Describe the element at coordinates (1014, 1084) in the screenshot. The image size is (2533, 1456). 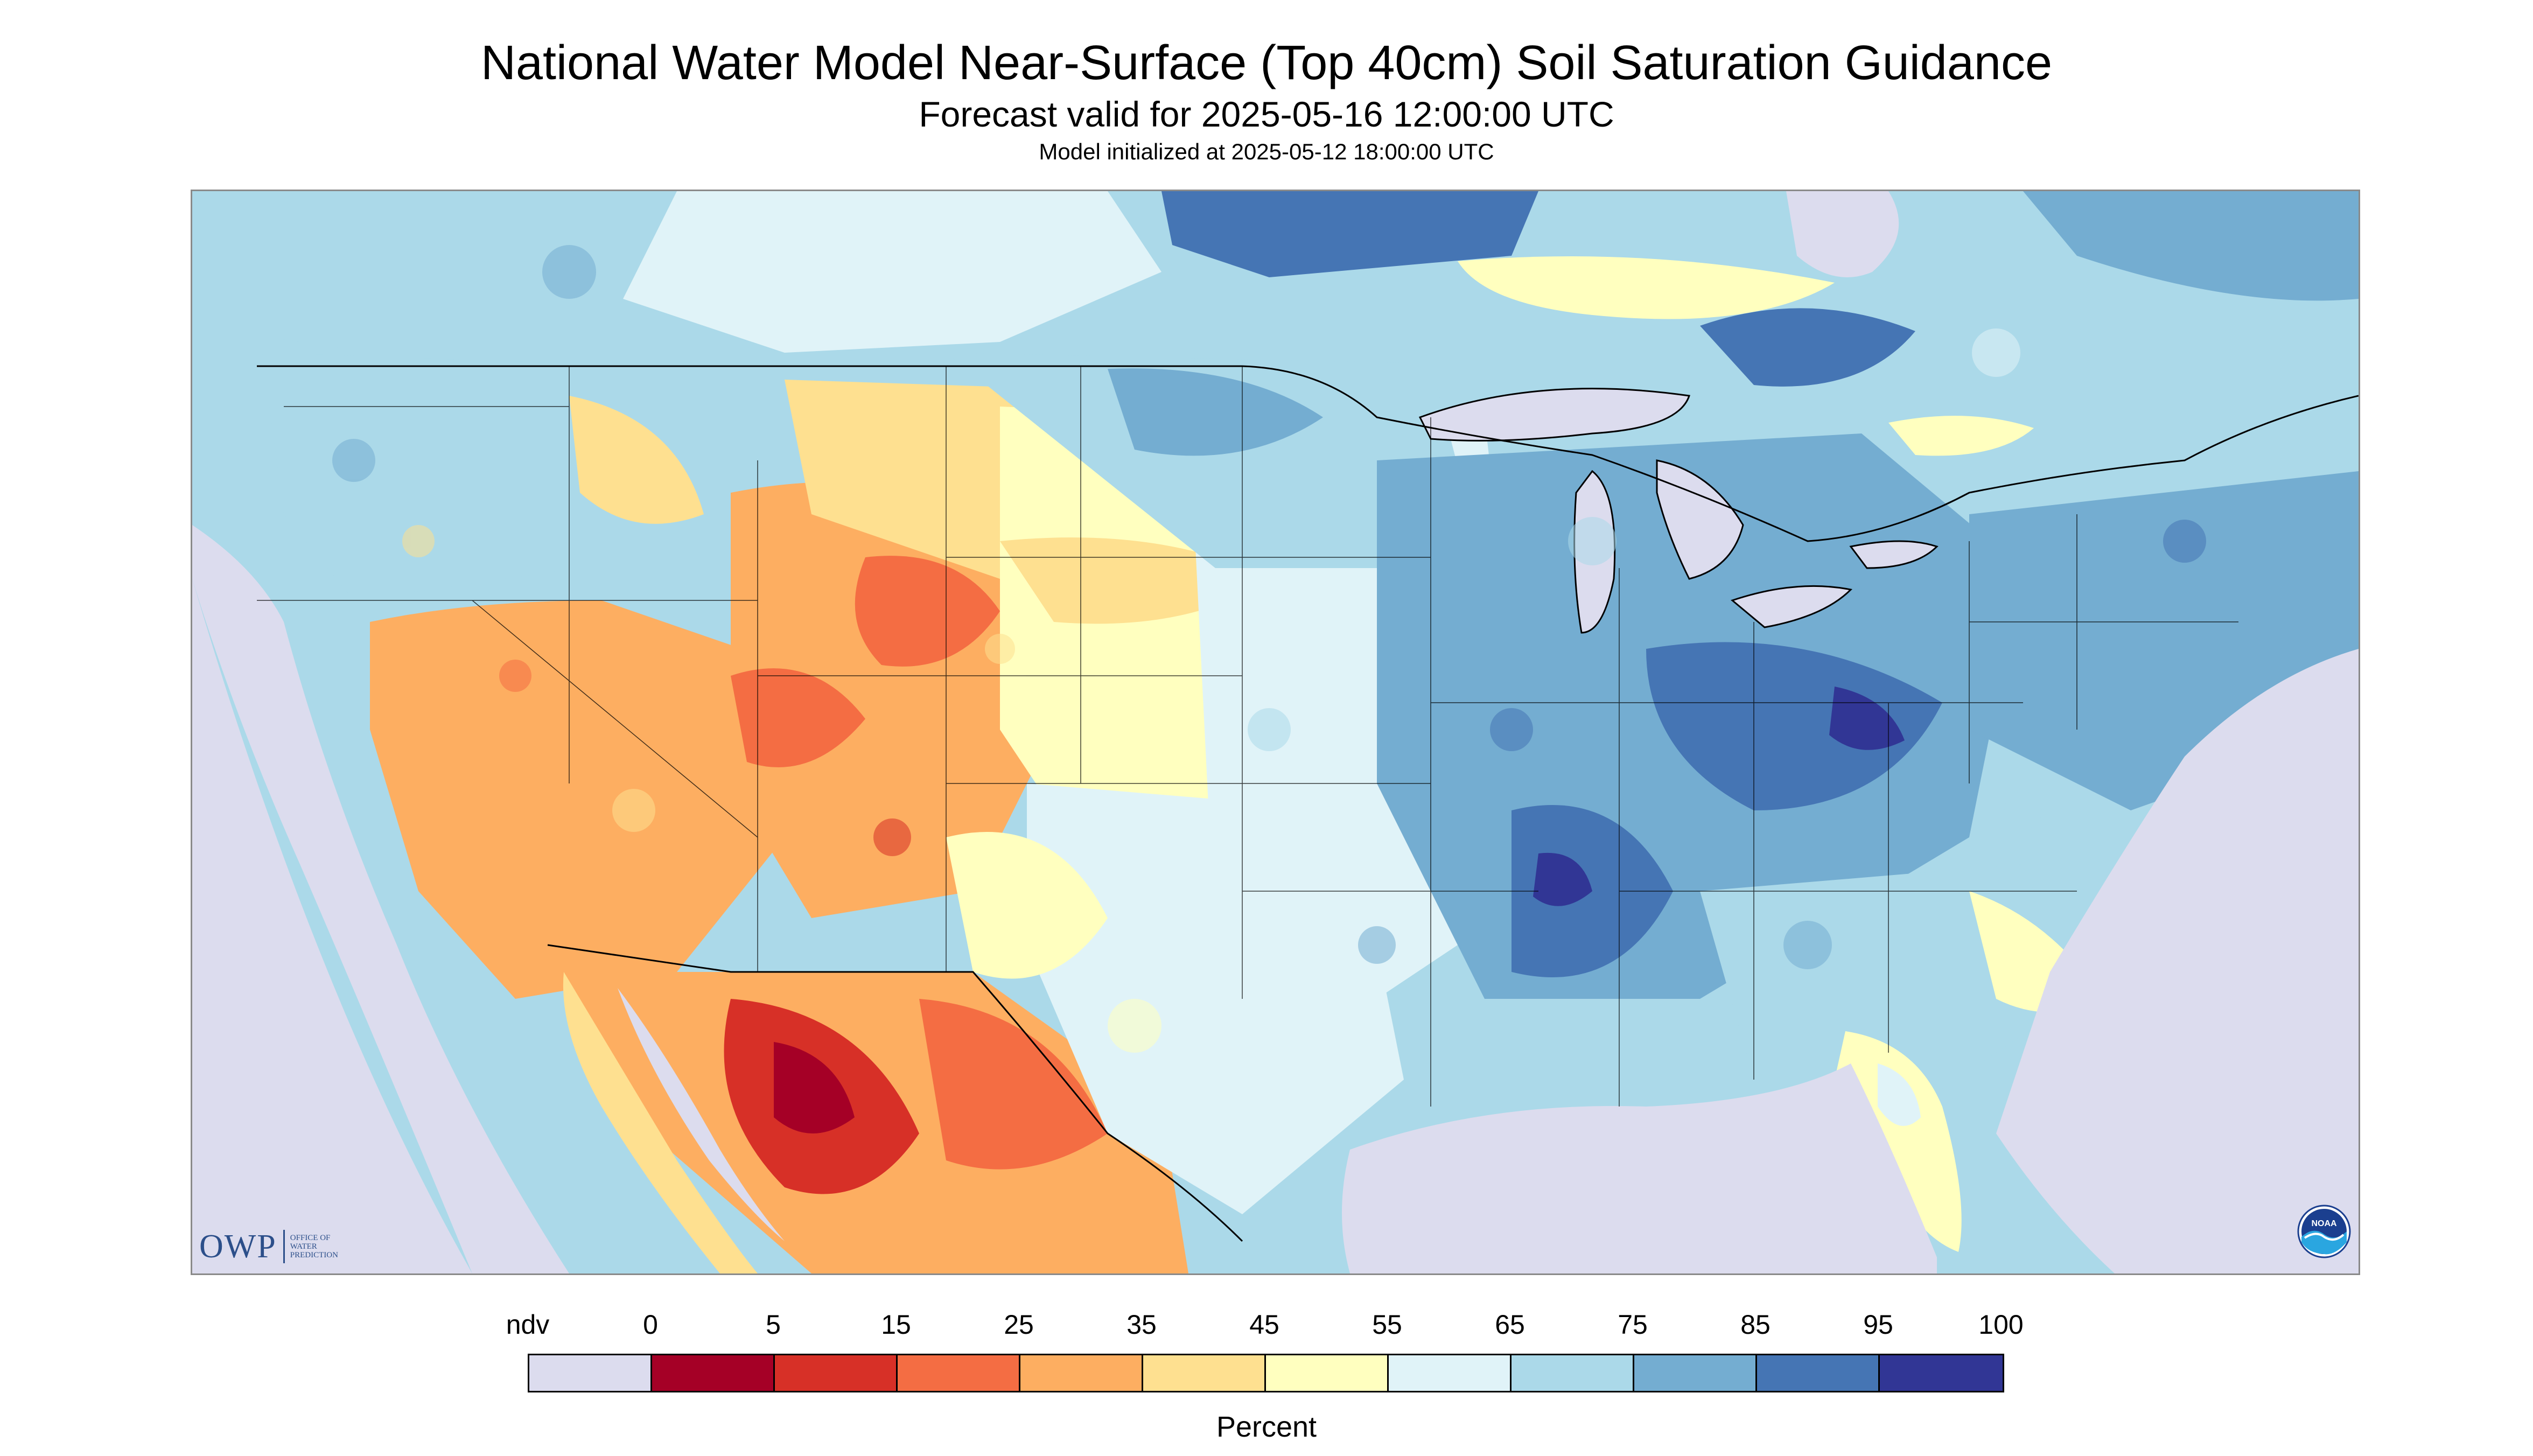
I see `chihuahua-orange` at that location.